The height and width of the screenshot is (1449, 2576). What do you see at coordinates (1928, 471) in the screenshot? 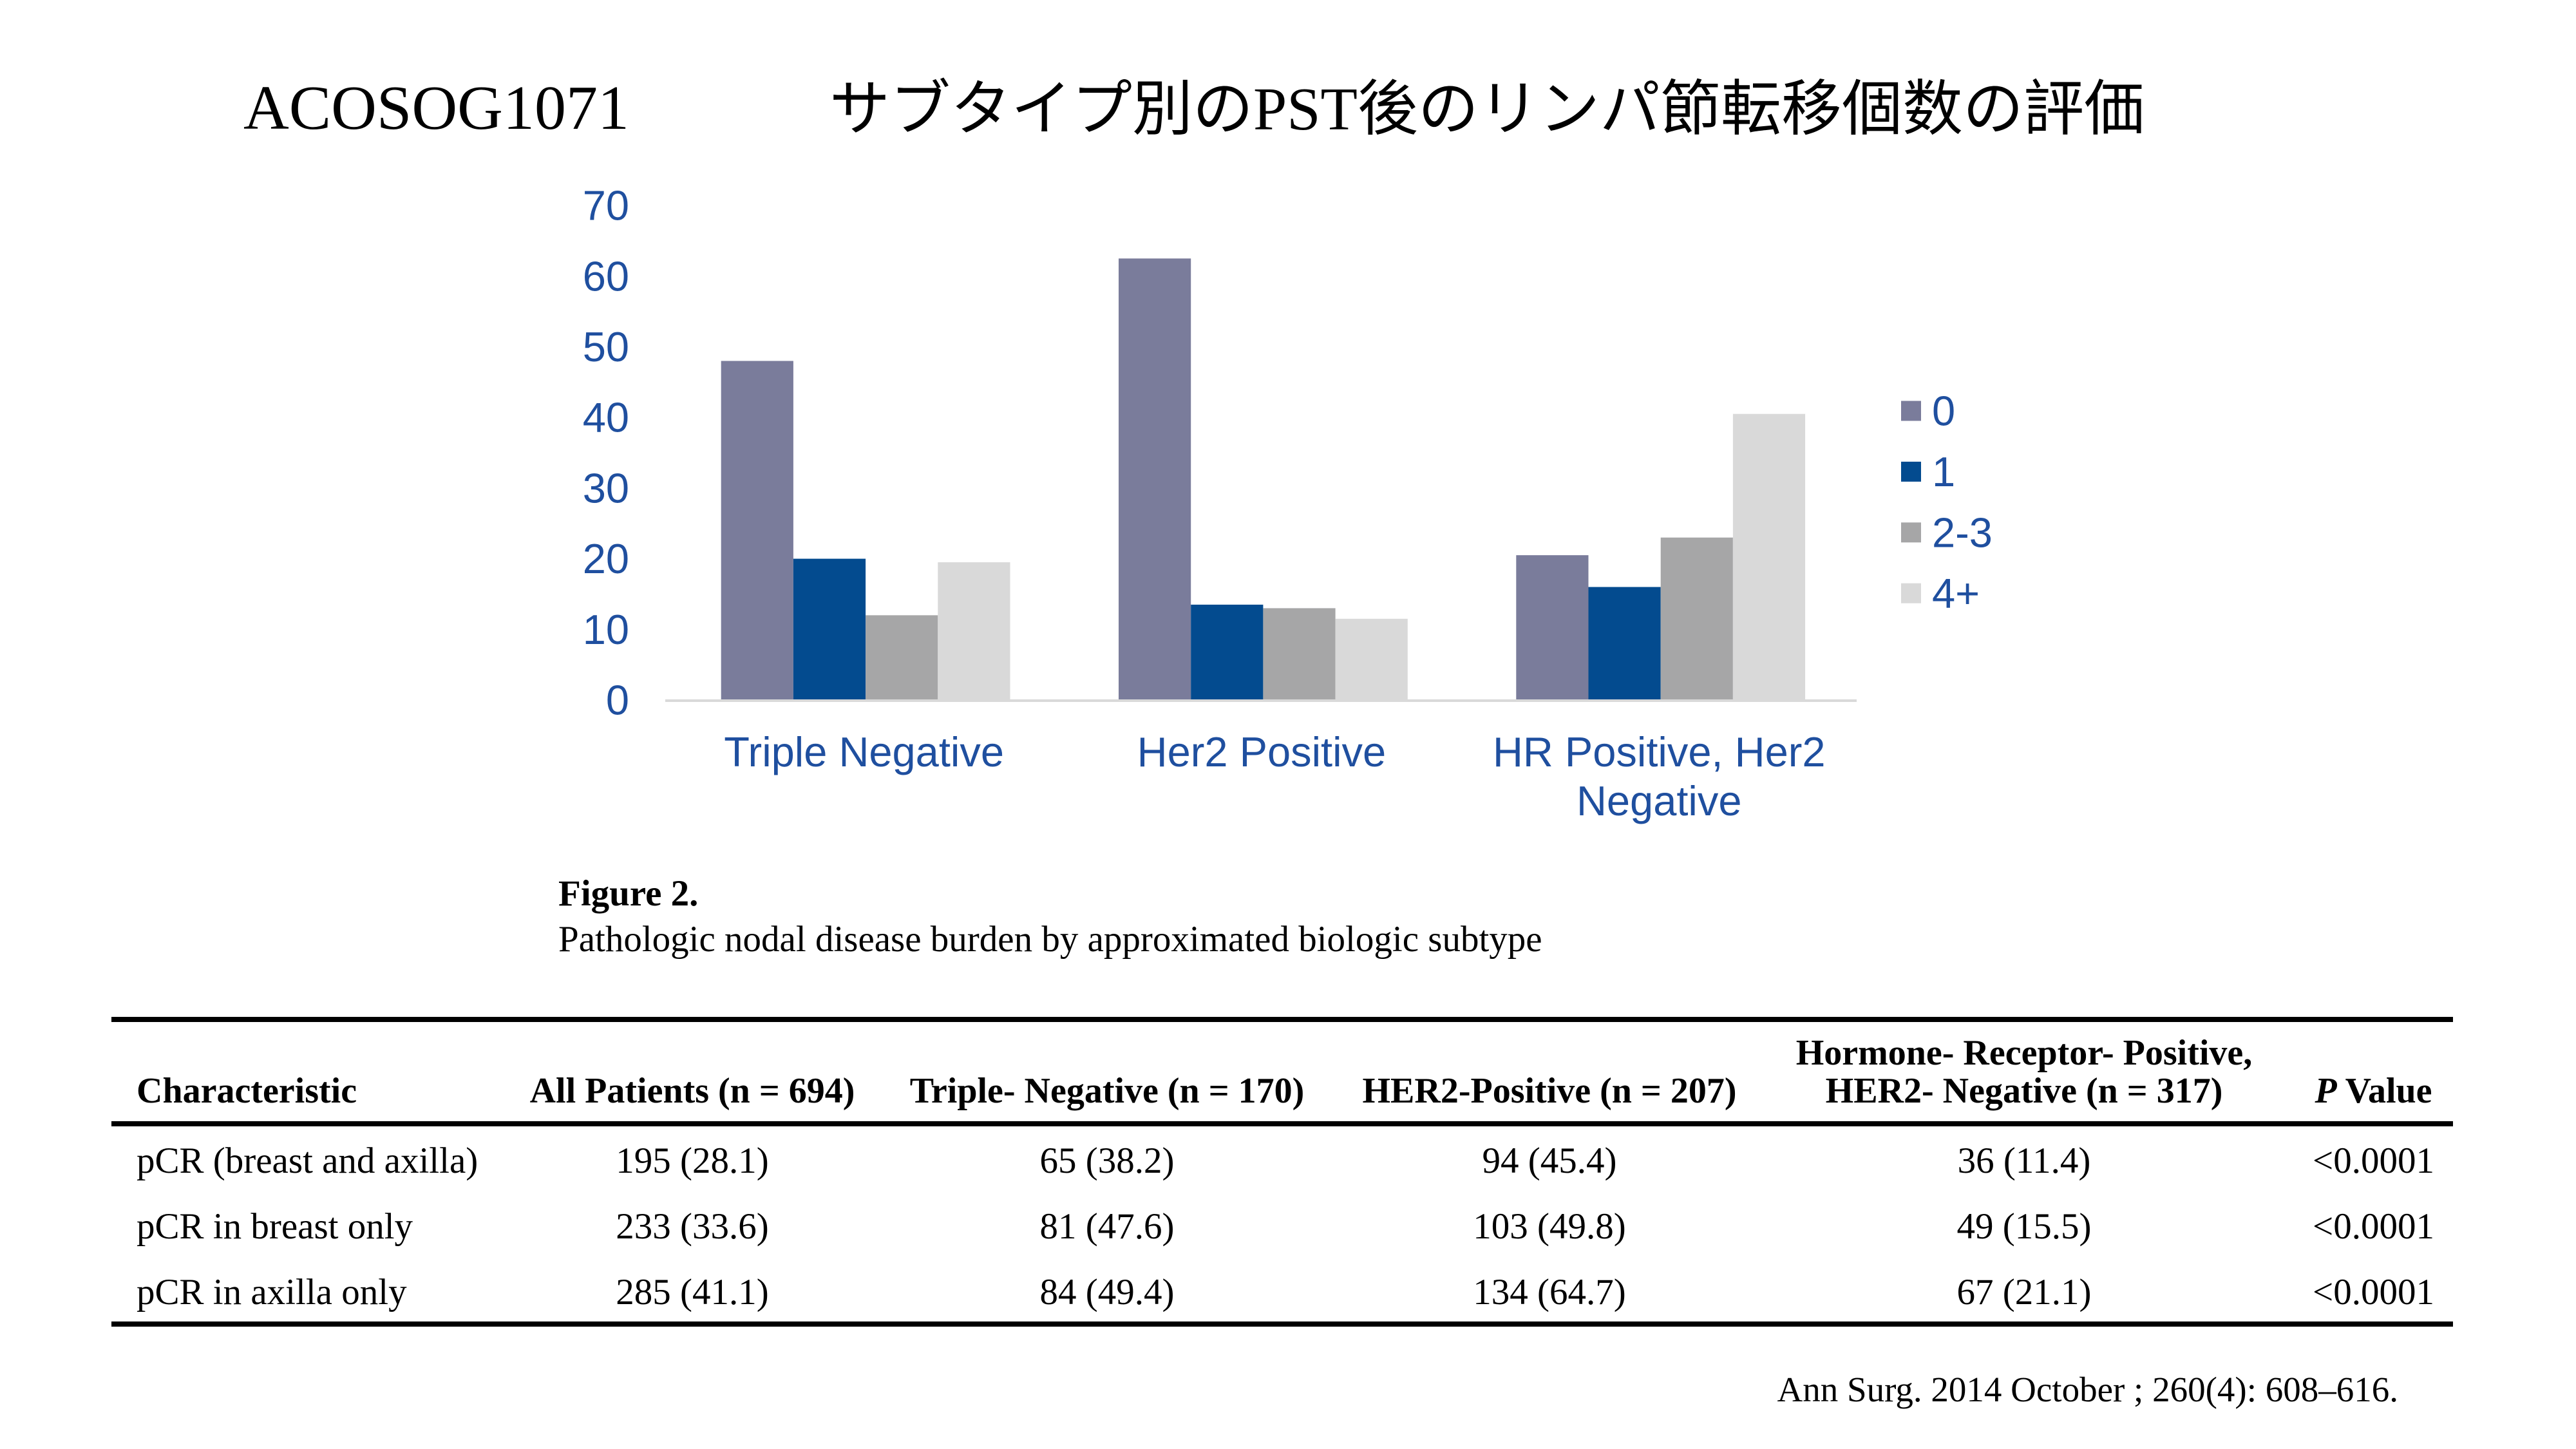
I see `legend-item: 1` at bounding box center [1928, 471].